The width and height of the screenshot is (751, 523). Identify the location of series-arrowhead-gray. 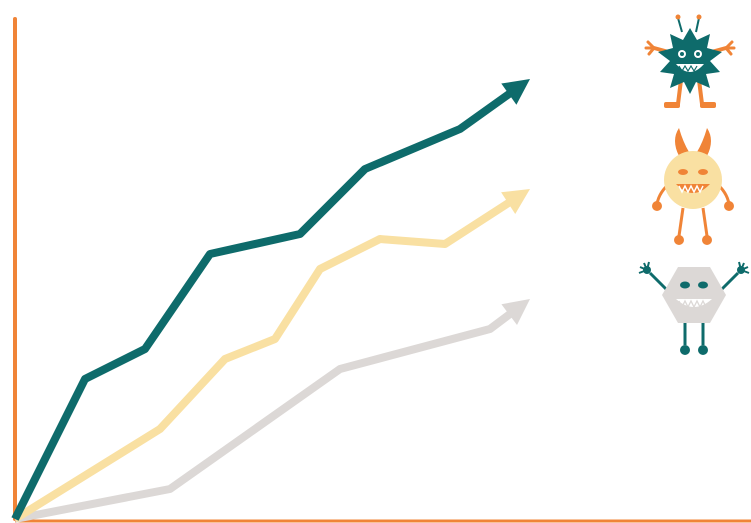
(515, 312).